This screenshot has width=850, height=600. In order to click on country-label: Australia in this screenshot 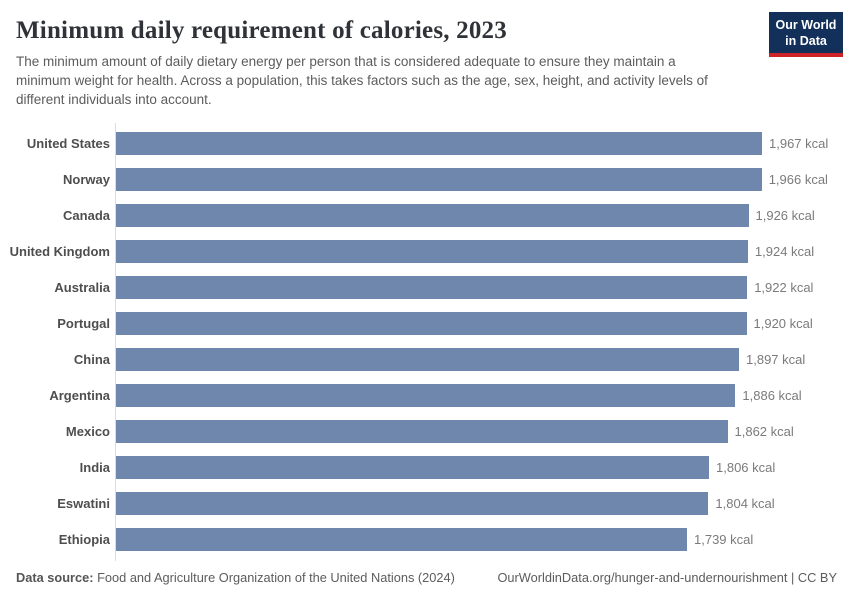, I will do `click(82, 287)`.